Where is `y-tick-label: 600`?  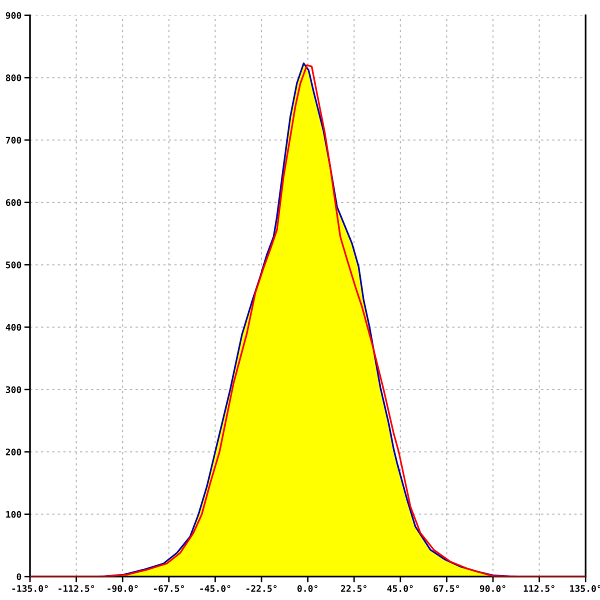 y-tick-label: 600 is located at coordinates (14, 202).